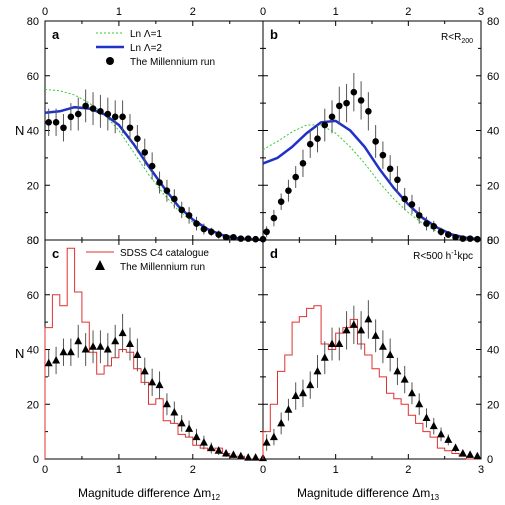 This screenshot has height=505, width=505. What do you see at coordinates (110, 61) in the screenshot?
I see `legend-marker-circle` at bounding box center [110, 61].